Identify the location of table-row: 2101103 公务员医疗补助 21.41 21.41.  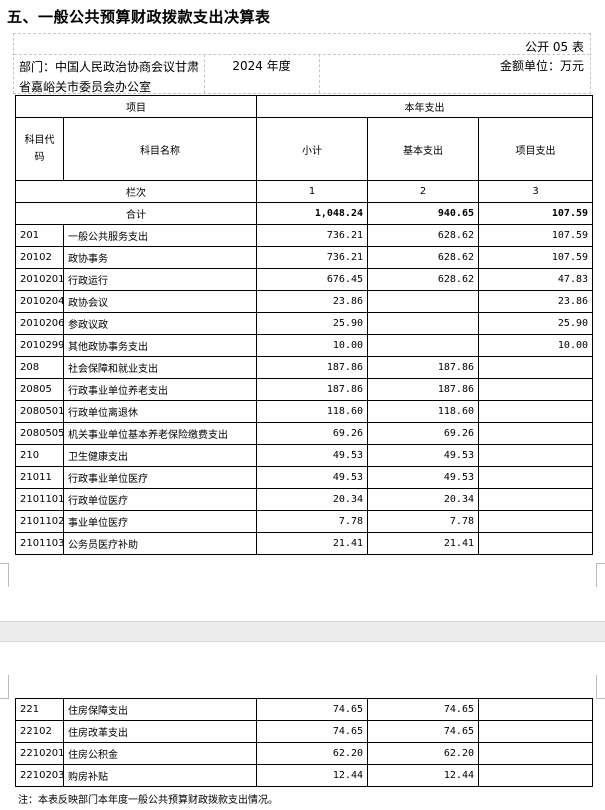
(304, 543).